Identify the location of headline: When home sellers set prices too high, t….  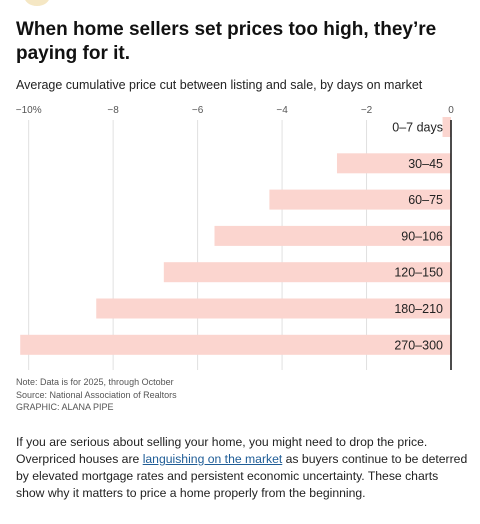
(226, 41).